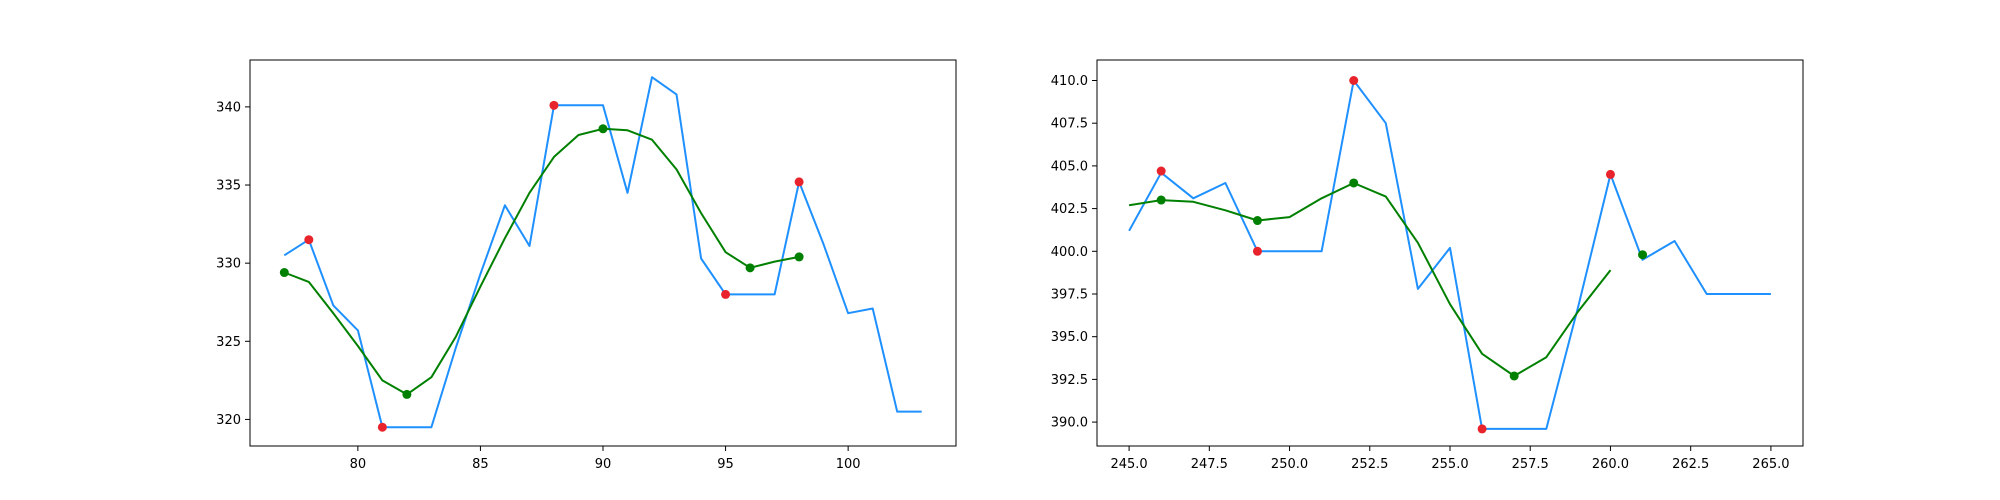  Describe the element at coordinates (1530, 464) in the screenshot. I see `x-tick-label: 257.5` at that location.